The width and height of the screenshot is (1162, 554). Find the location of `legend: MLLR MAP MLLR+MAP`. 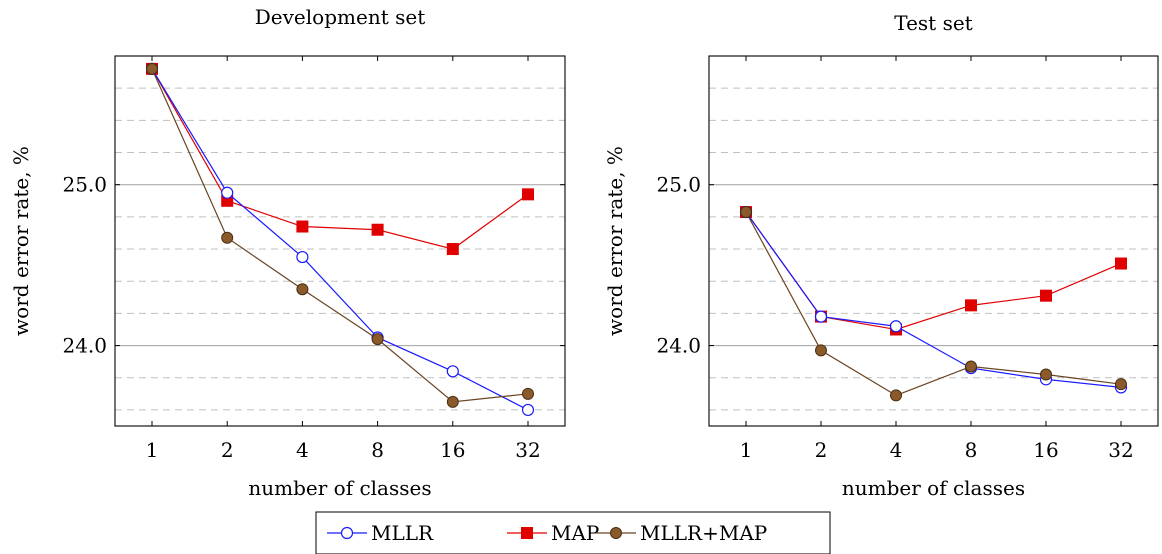

legend: MLLR MAP MLLR+MAP is located at coordinates (573, 532).